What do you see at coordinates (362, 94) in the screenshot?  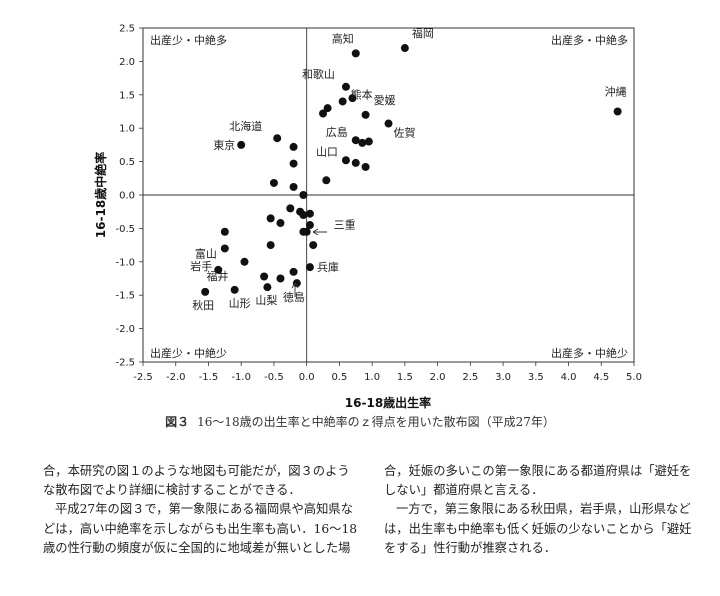 I see `point-label: 熊本` at bounding box center [362, 94].